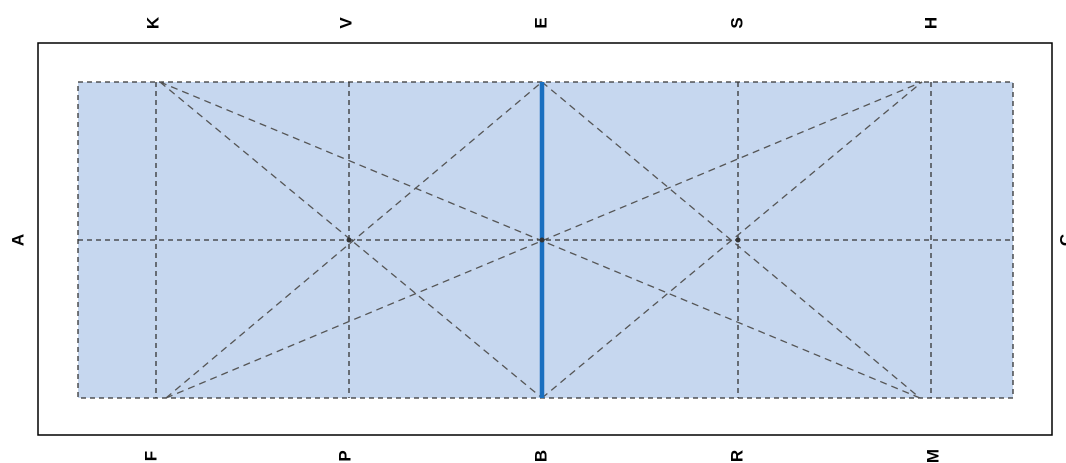 This screenshot has height=463, width=1066. I want to click on intersection-points, so click(543, 240).